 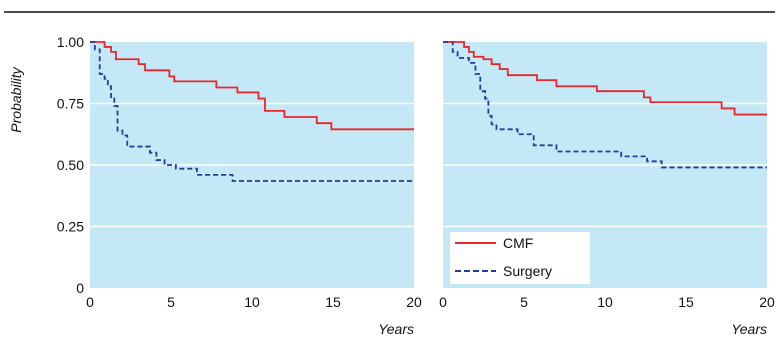 What do you see at coordinates (70, 104) in the screenshot?
I see `y-tick-label-3: 0.75` at bounding box center [70, 104].